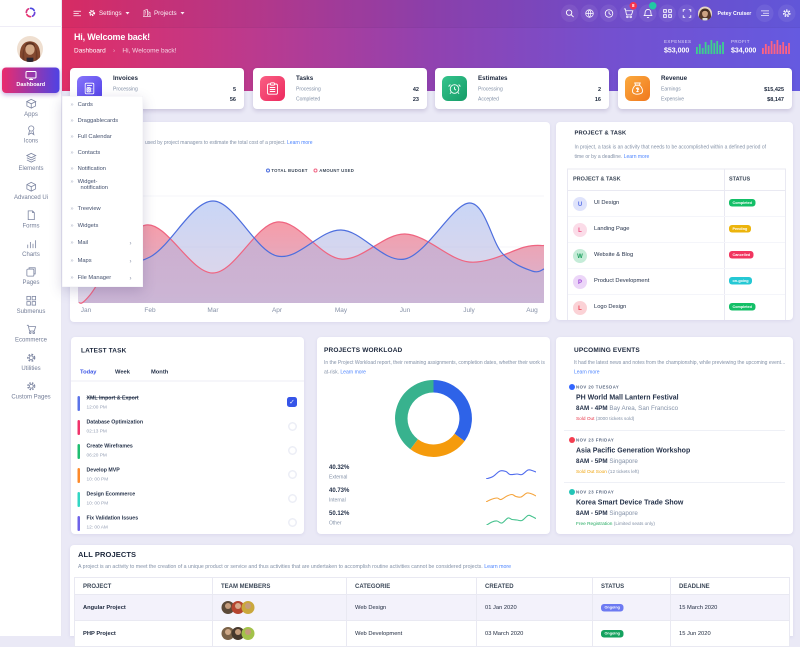 The height and width of the screenshot is (647, 800). What do you see at coordinates (86, 310) in the screenshot?
I see `svg-text: Jan` at bounding box center [86, 310].